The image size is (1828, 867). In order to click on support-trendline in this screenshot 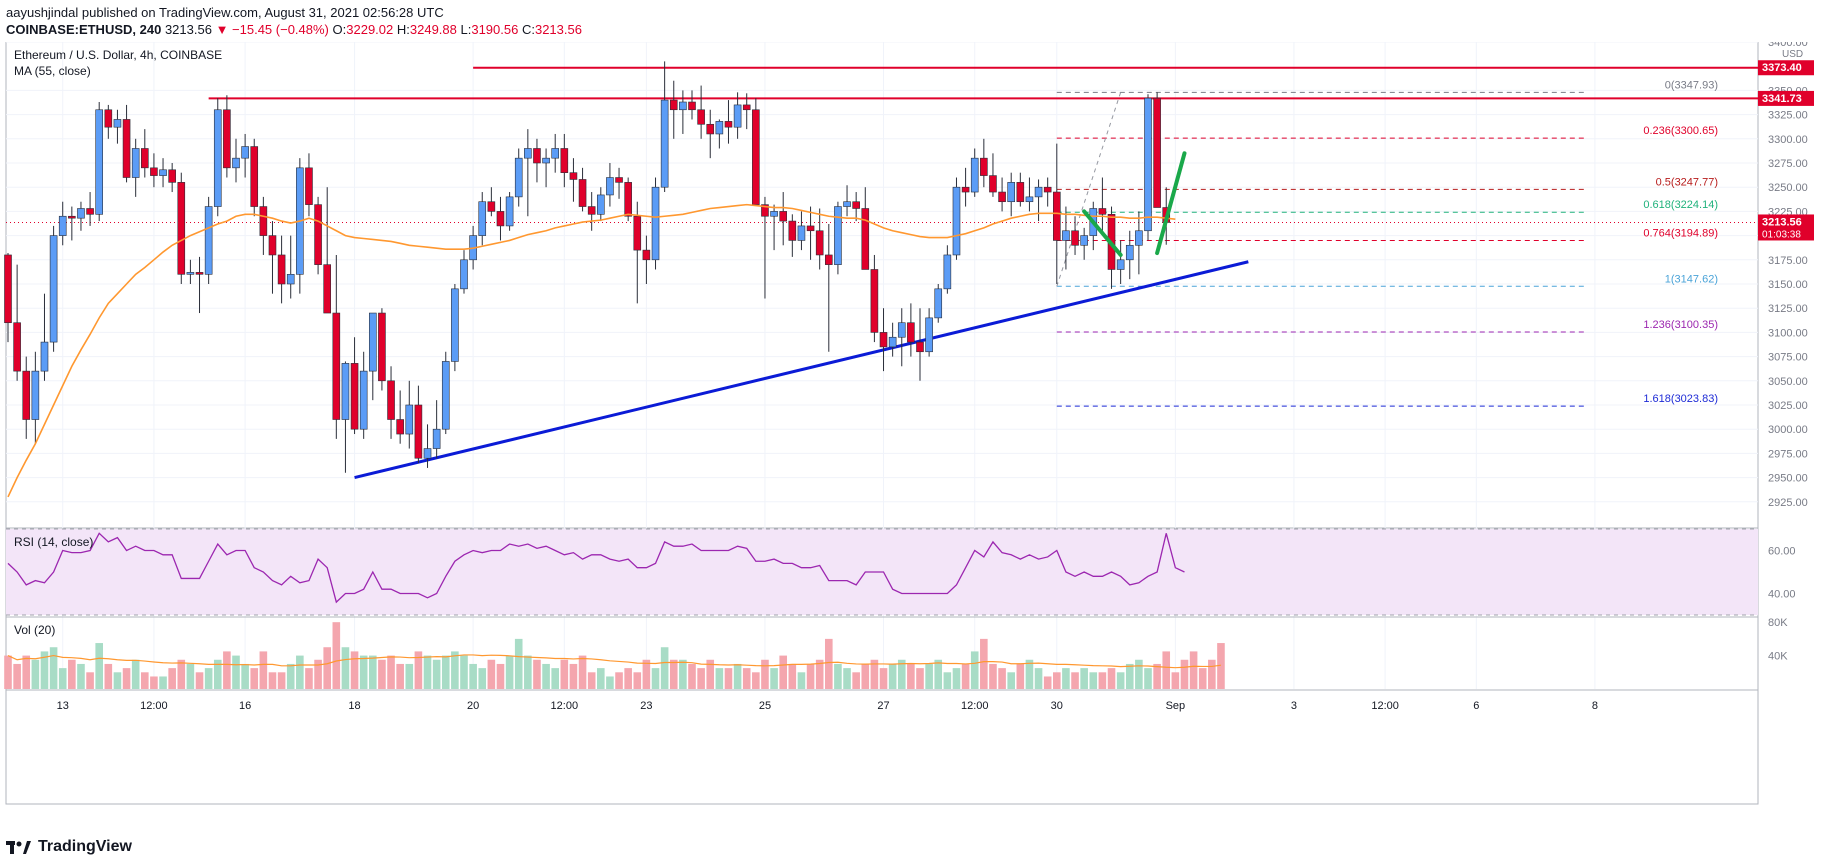, I will do `click(801, 370)`.